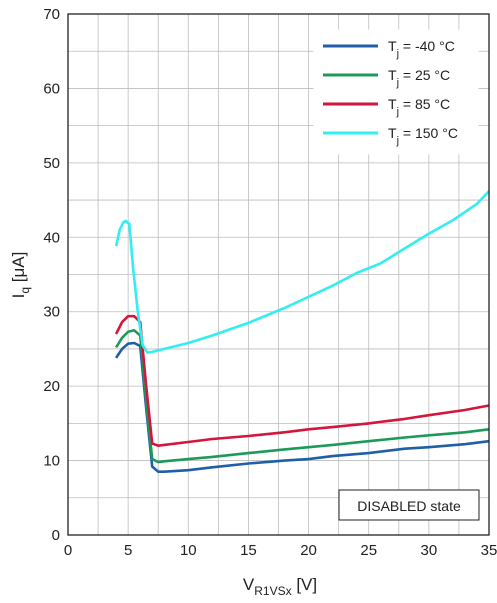 This screenshot has height=603, width=497. I want to click on y-axis-title-unit: [μA], so click(18, 269).